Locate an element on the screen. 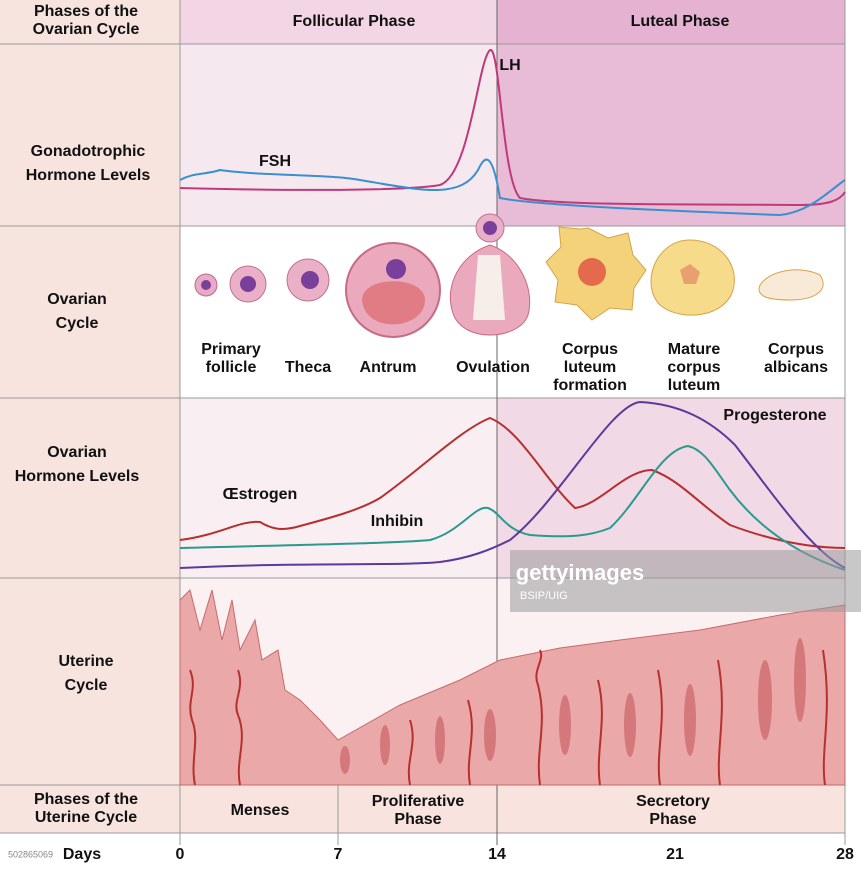  stage-label: albicans is located at coordinates (796, 367).